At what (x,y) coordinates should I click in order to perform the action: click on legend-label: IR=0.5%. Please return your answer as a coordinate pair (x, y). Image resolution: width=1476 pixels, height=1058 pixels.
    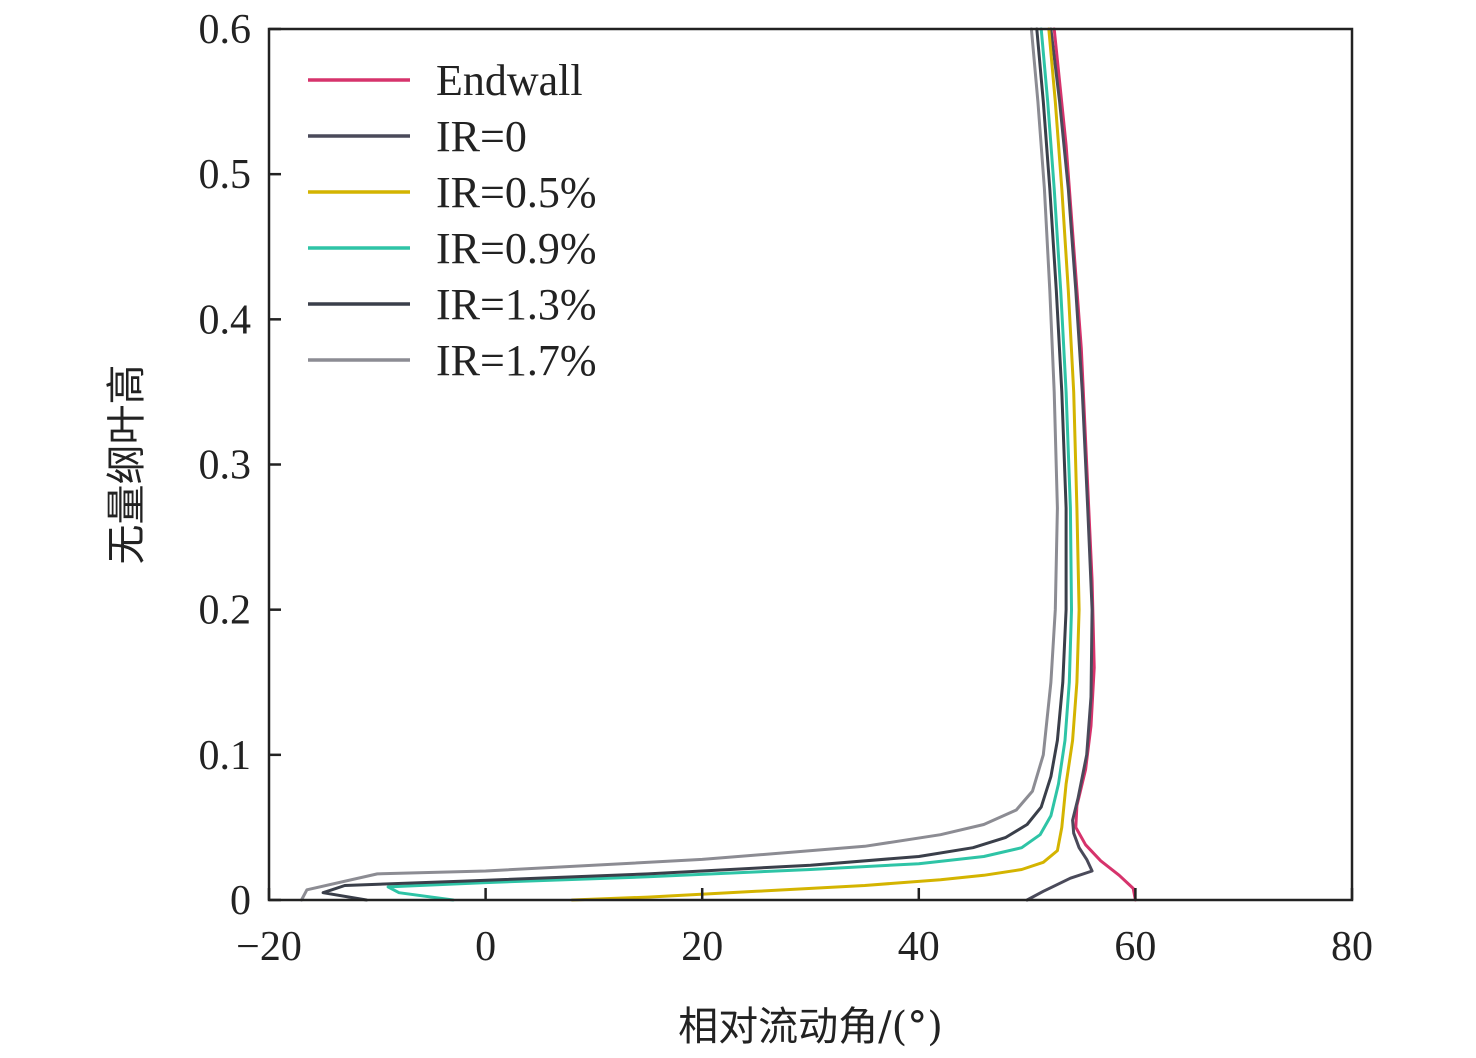
    Looking at the image, I should click on (516, 192).